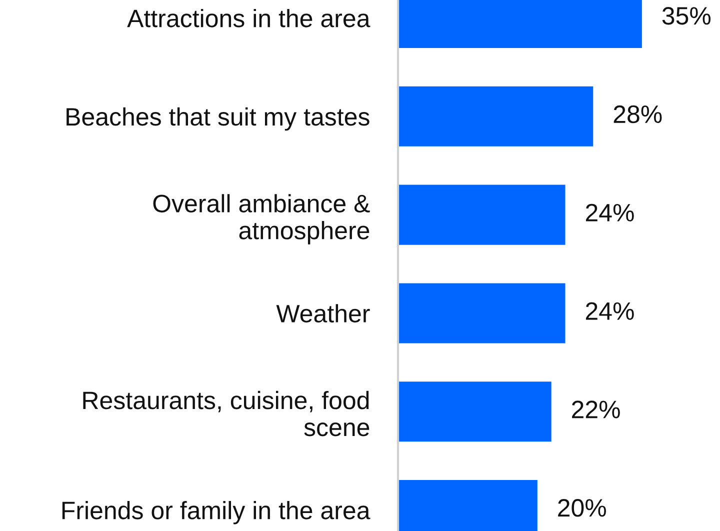  I want to click on y-tick-label: Attractions in the area, so click(248, 18).